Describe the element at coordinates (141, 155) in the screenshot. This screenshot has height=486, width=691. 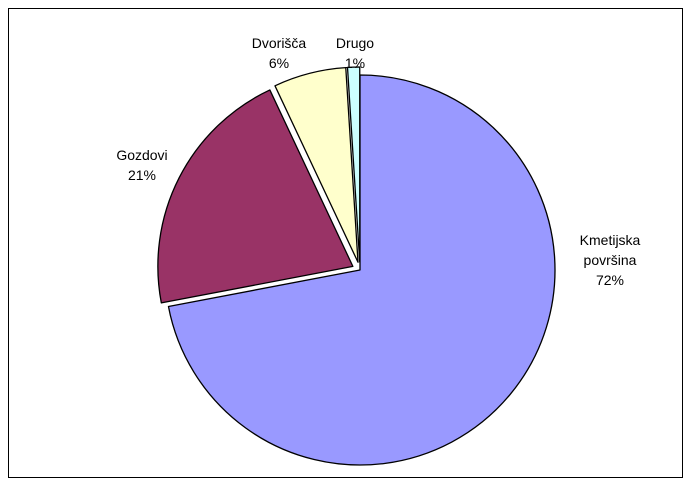
I see `data-label-name: Gozdovi` at that location.